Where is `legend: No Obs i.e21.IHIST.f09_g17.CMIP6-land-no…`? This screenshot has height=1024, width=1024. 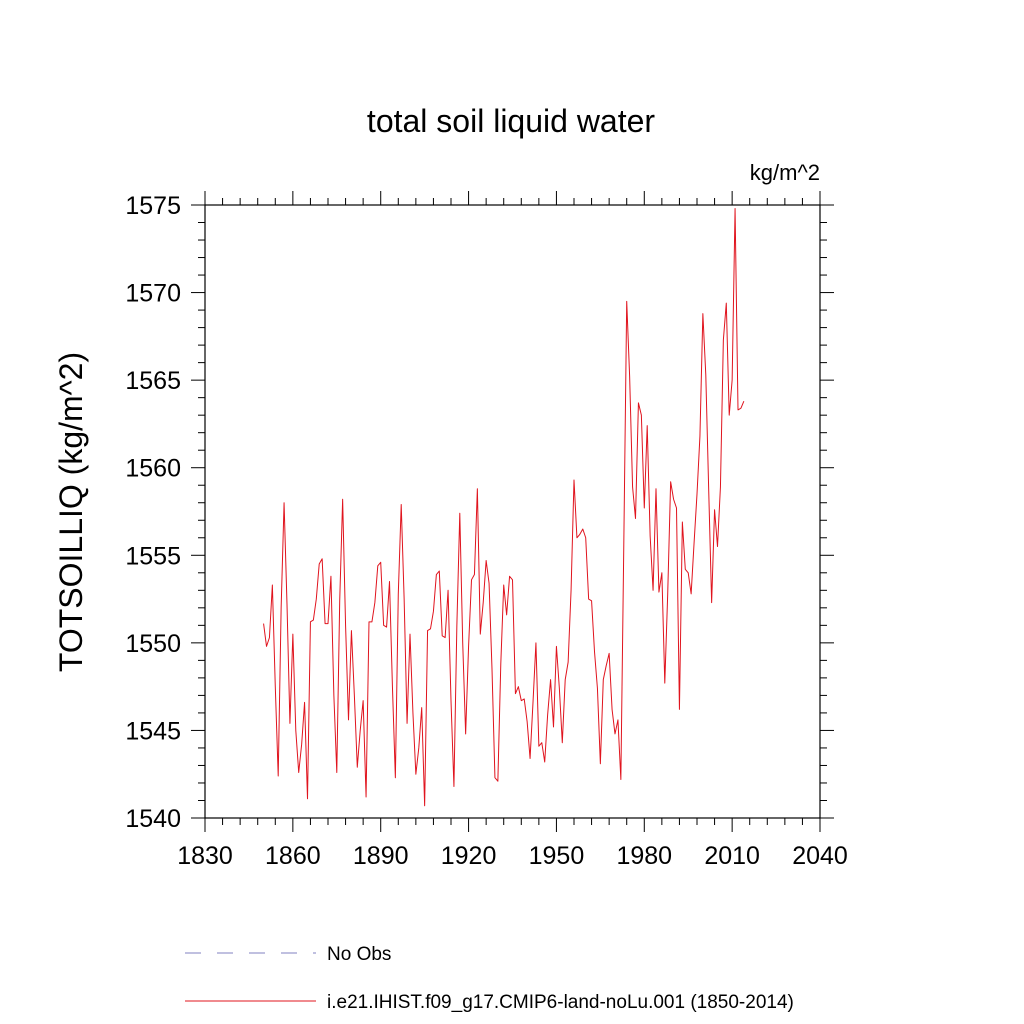
legend: No Obs i.e21.IHIST.f09_g17.CMIP6-land-no… is located at coordinates (489, 978).